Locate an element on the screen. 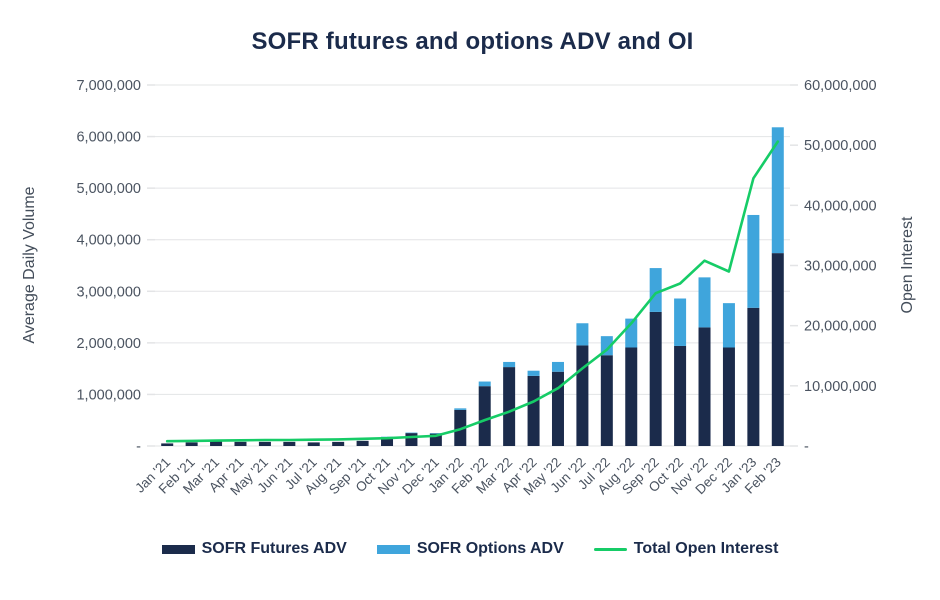 The image size is (940, 600). legend-item-options: SOFR Options ADV is located at coordinates (470, 549).